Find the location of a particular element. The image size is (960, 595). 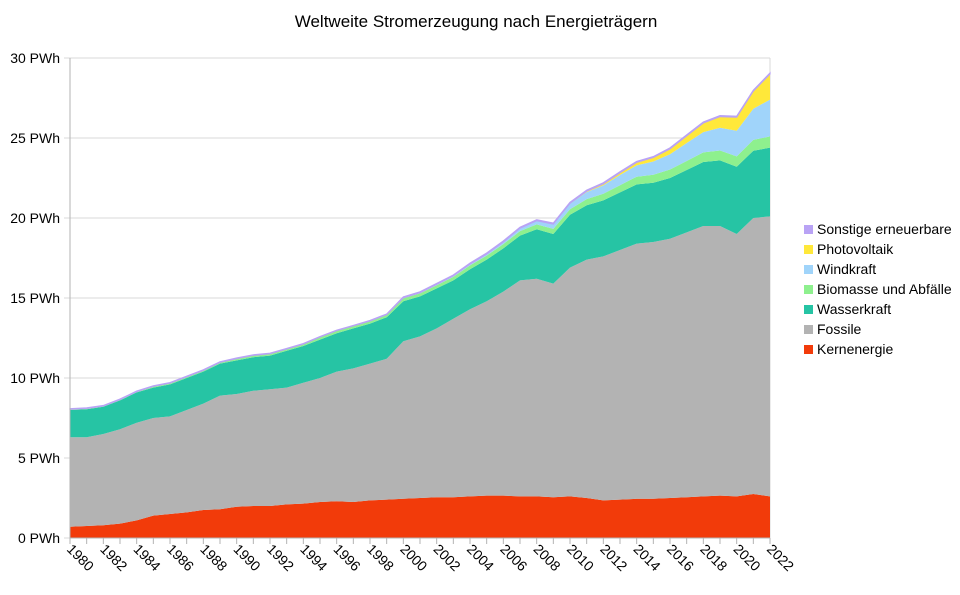

x-tick-label: 2006 is located at coordinates (513, 557).